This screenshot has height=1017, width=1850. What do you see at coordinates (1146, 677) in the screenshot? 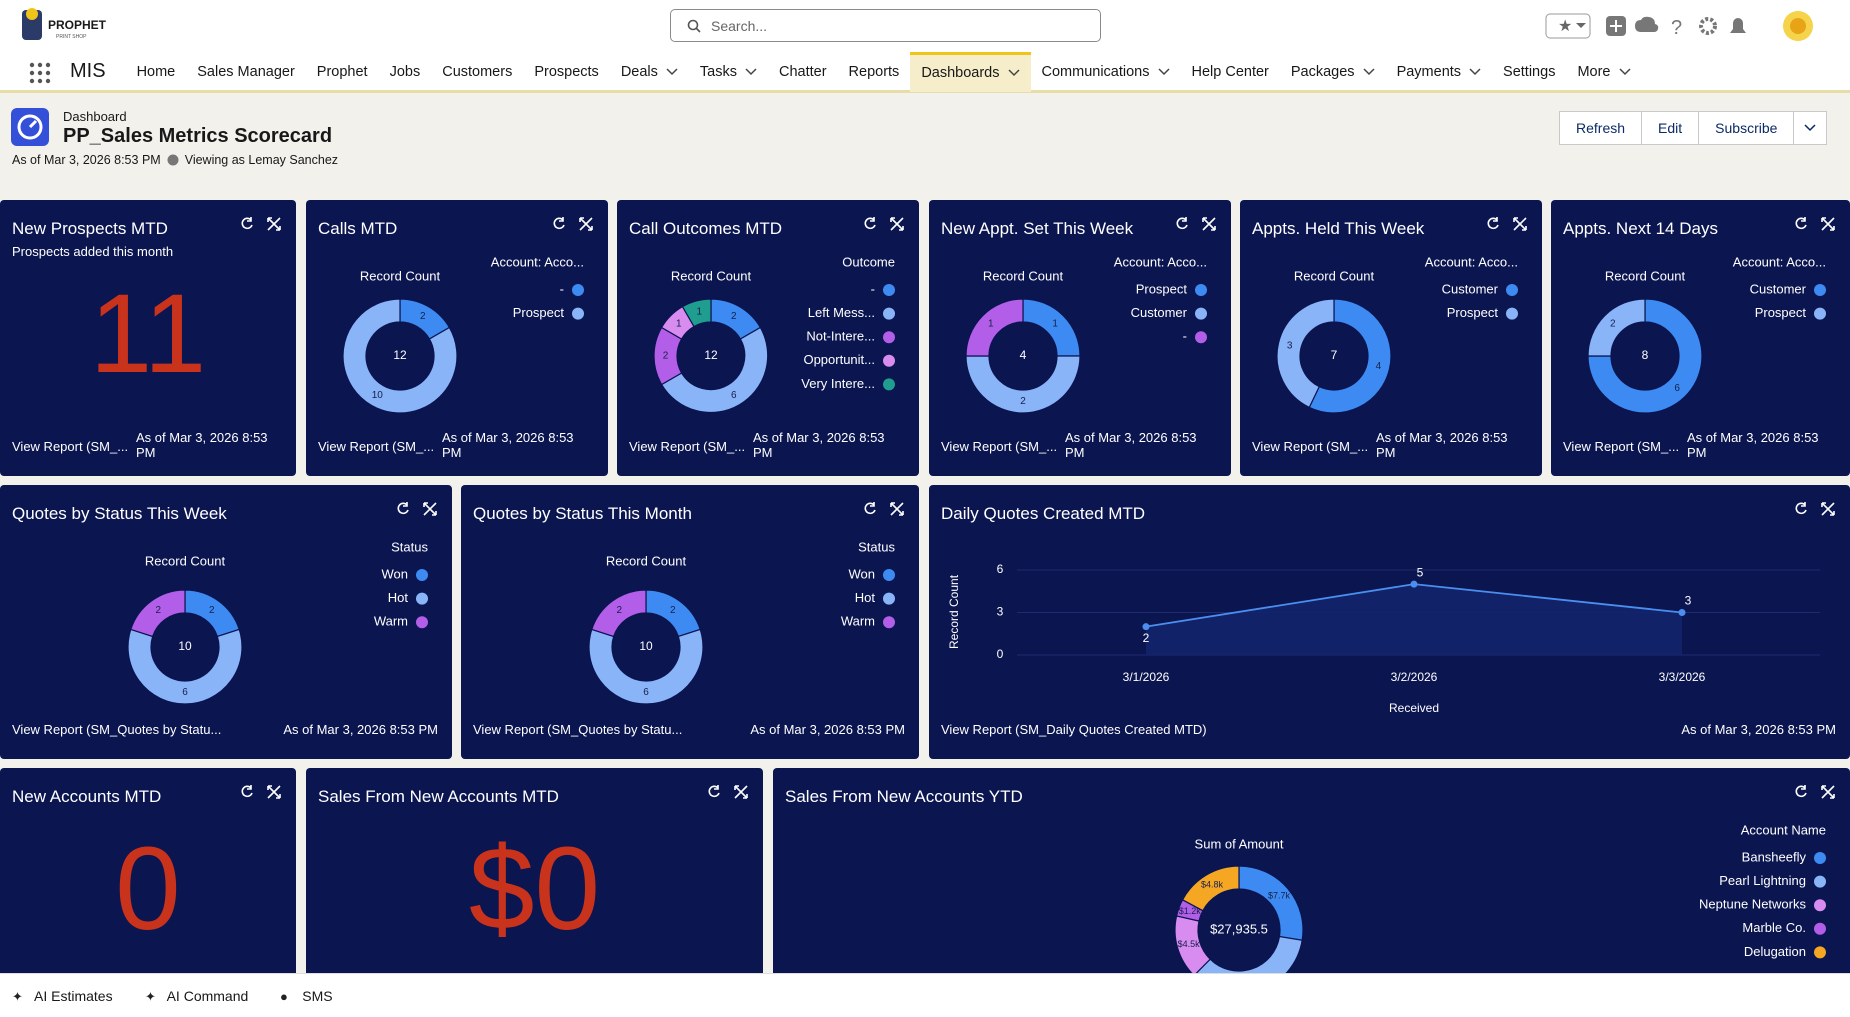
I see `x-tick-label: 3/1/2026` at bounding box center [1146, 677].